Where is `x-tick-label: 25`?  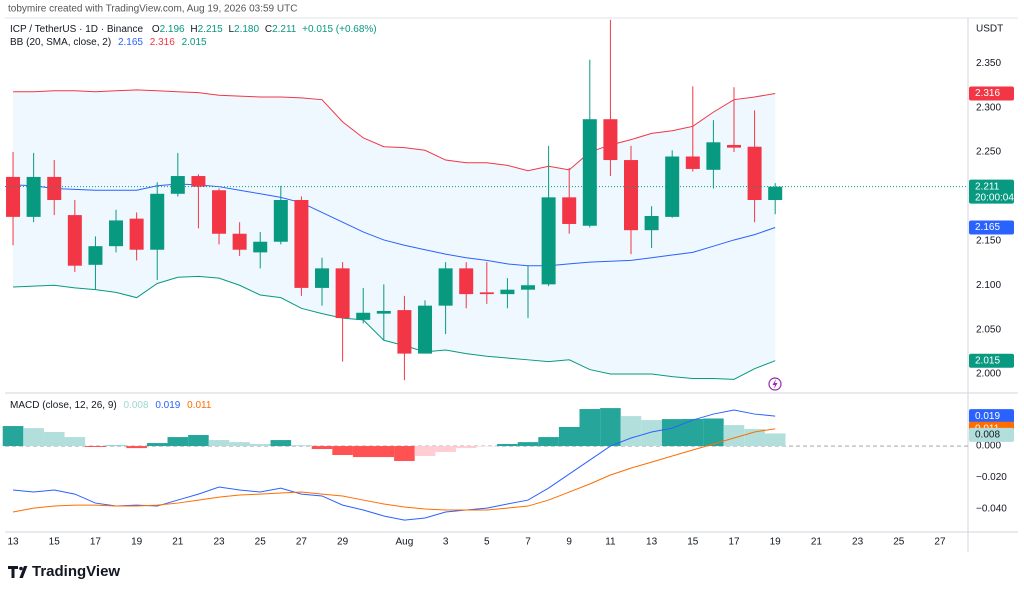
x-tick-label: 25 is located at coordinates (261, 542).